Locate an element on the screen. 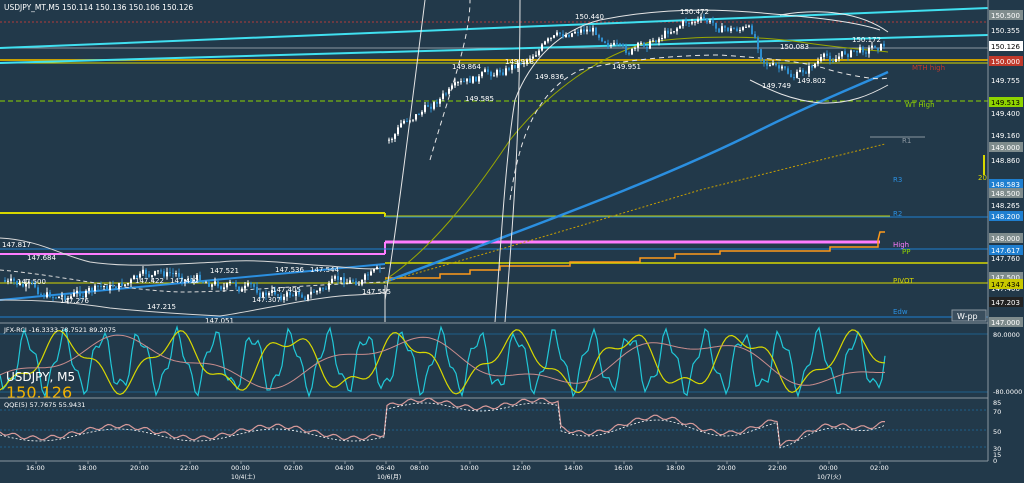 This screenshot has height=483, width=1024. price-axis-box-label: 147.000 is located at coordinates (1005, 323).